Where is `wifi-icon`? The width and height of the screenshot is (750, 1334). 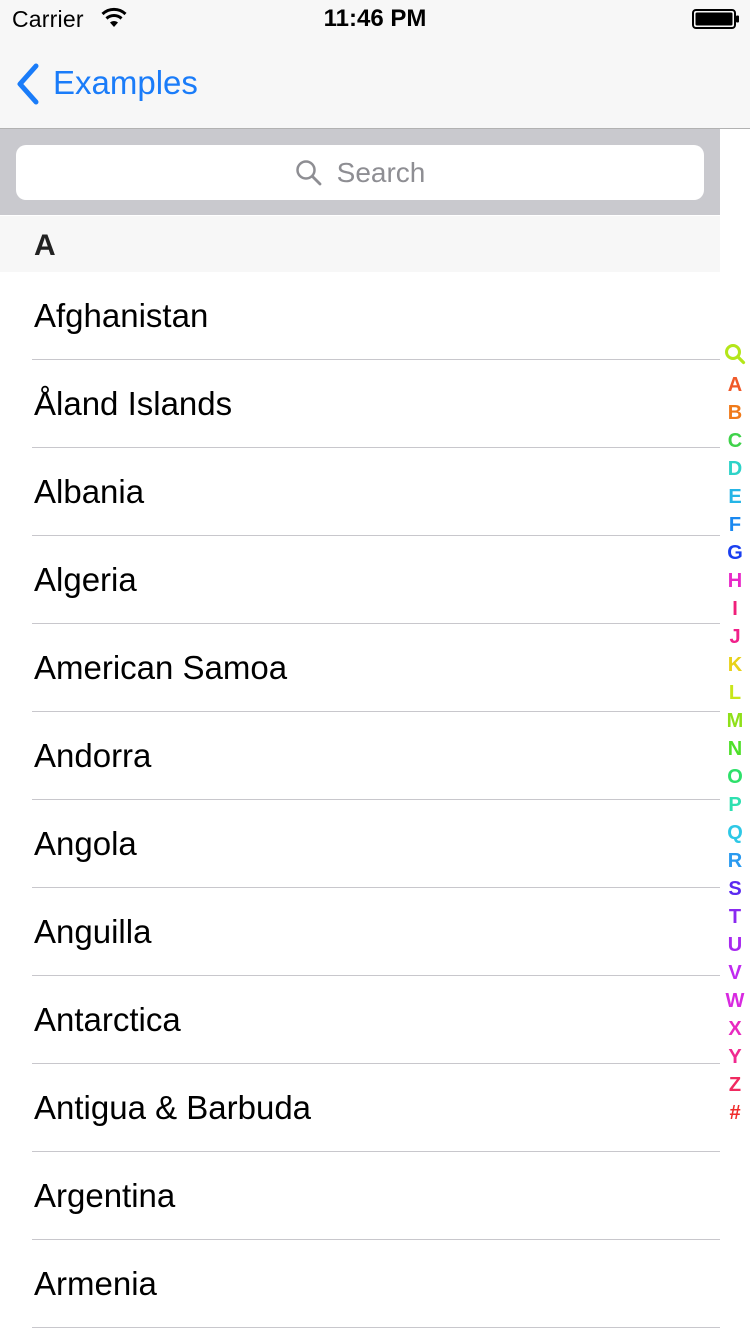
wifi-icon is located at coordinates (114, 17).